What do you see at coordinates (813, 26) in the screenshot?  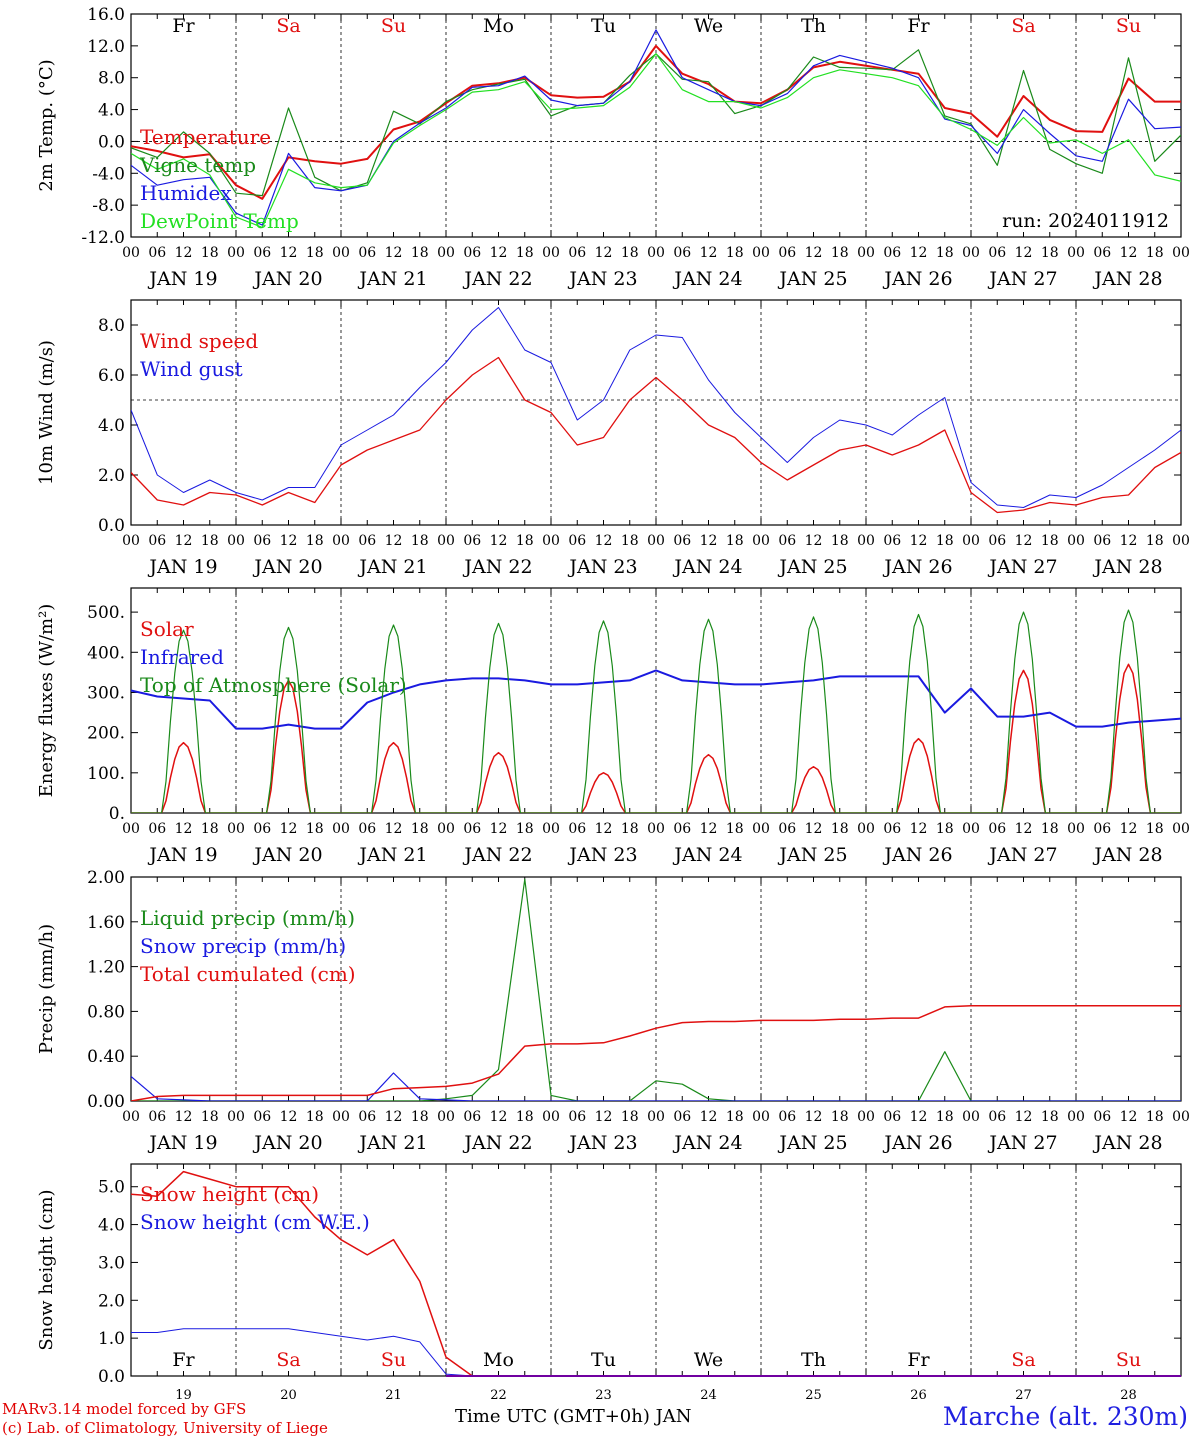 I see `weekday-label: Th` at bounding box center [813, 26].